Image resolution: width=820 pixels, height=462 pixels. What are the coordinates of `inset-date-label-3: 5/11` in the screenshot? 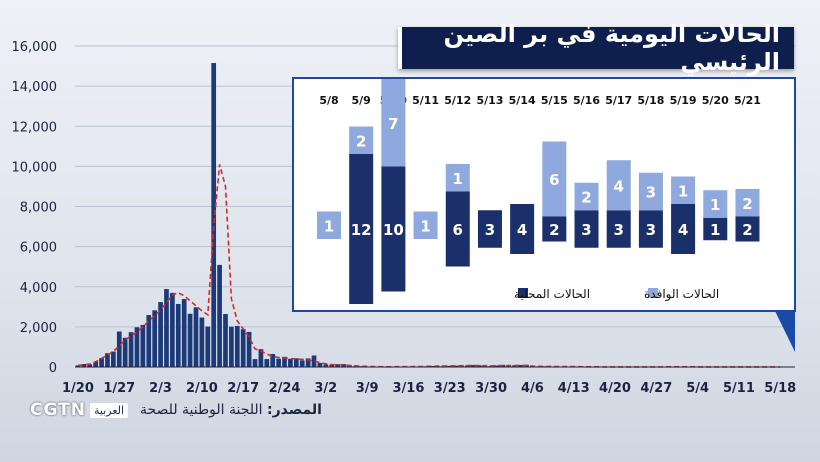 It's located at (425, 100).